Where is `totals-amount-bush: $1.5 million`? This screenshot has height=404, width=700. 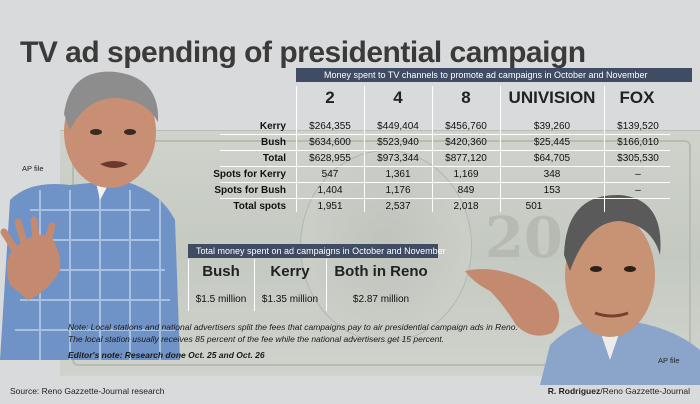
totals-amount-bush: $1.5 million is located at coordinates (221, 299).